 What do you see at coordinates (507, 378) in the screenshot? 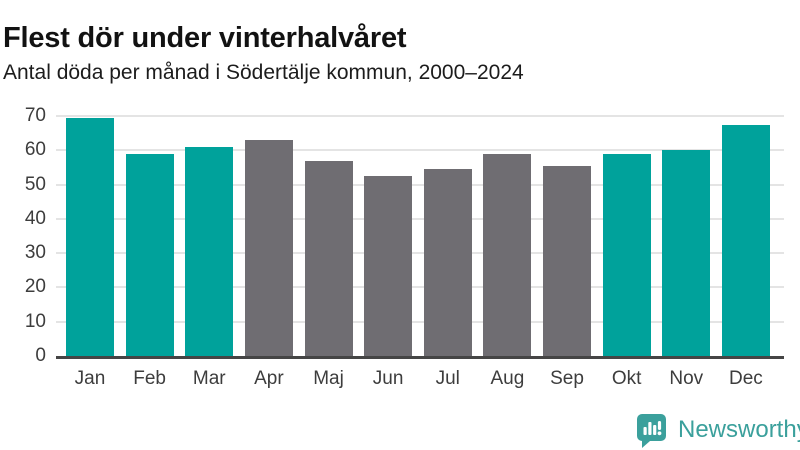
I see `x-tick-label-aug: Aug` at bounding box center [507, 378].